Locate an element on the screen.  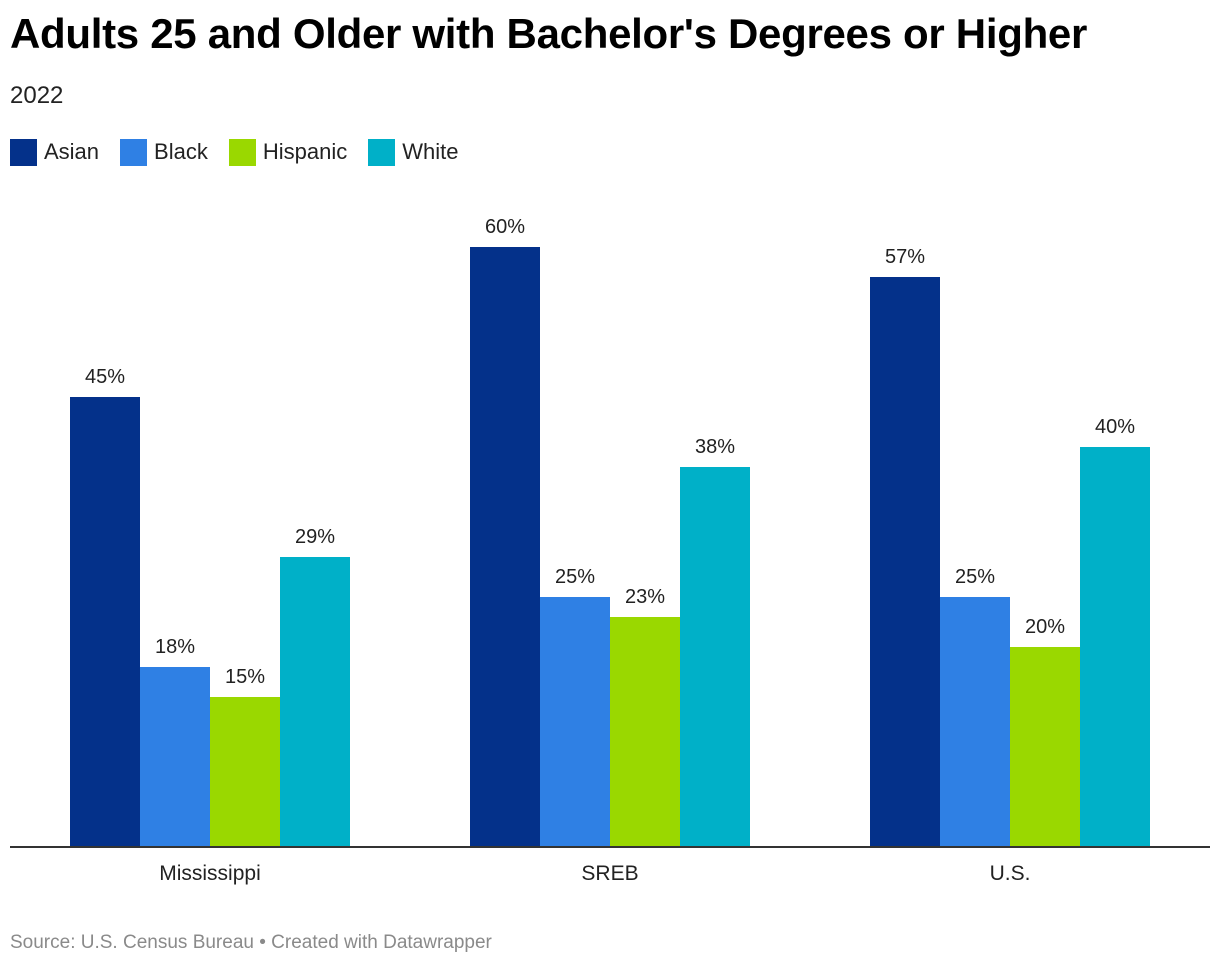
legend-item-asian: Asian is located at coordinates (55, 152).